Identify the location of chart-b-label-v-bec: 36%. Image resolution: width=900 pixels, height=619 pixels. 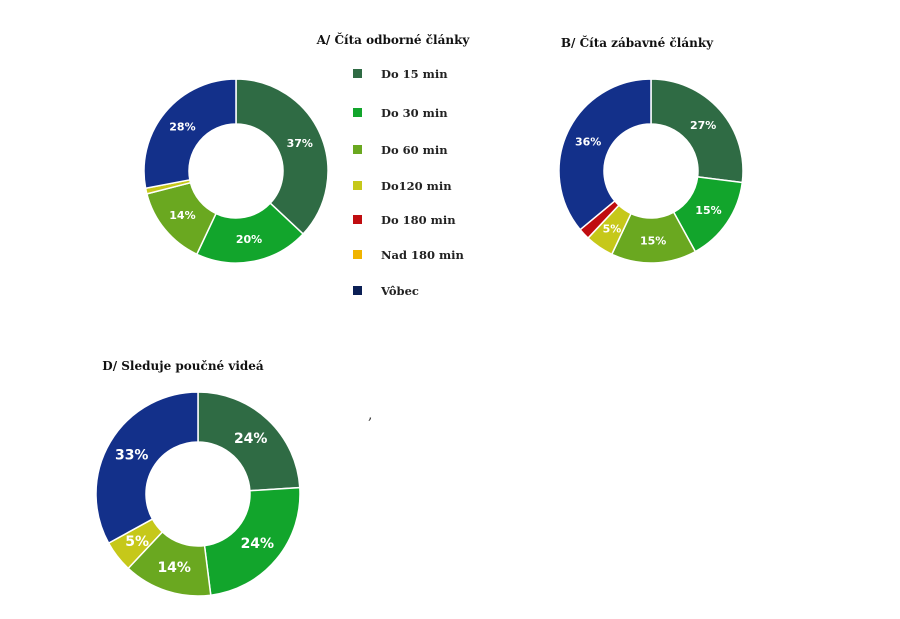
(588, 141).